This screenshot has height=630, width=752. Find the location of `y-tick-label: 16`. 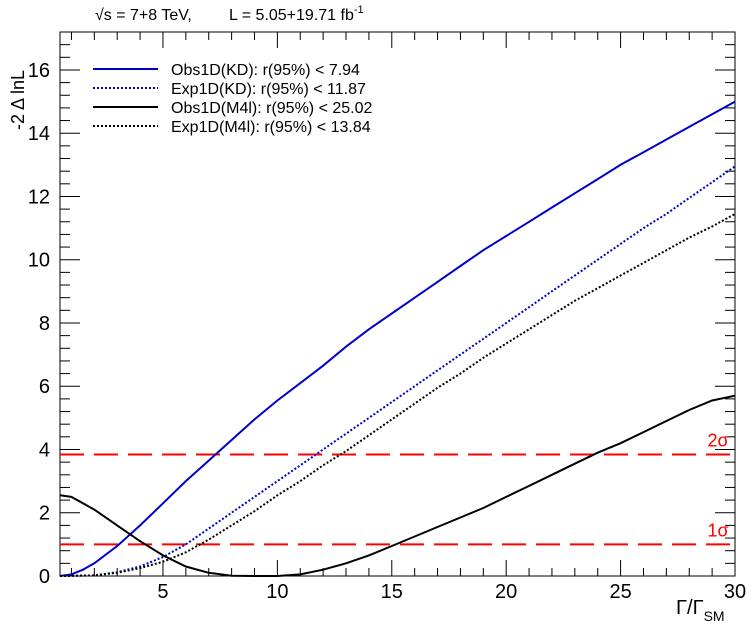

y-tick-label: 16 is located at coordinates (39, 71).